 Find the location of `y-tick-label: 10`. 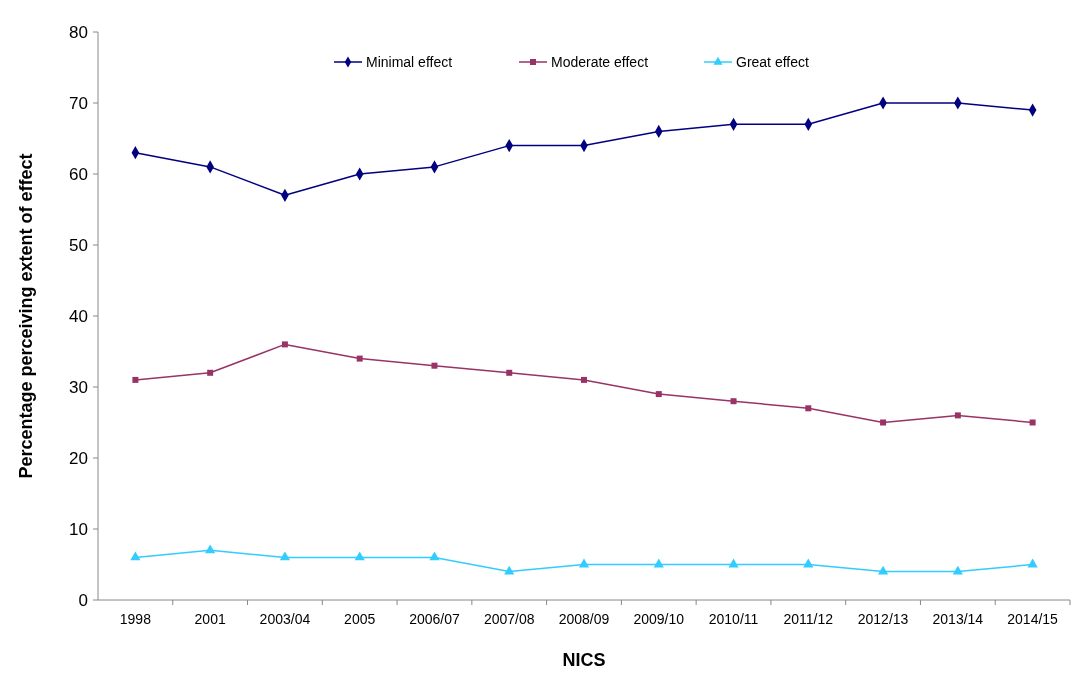

y-tick-label: 10 is located at coordinates (78, 529).